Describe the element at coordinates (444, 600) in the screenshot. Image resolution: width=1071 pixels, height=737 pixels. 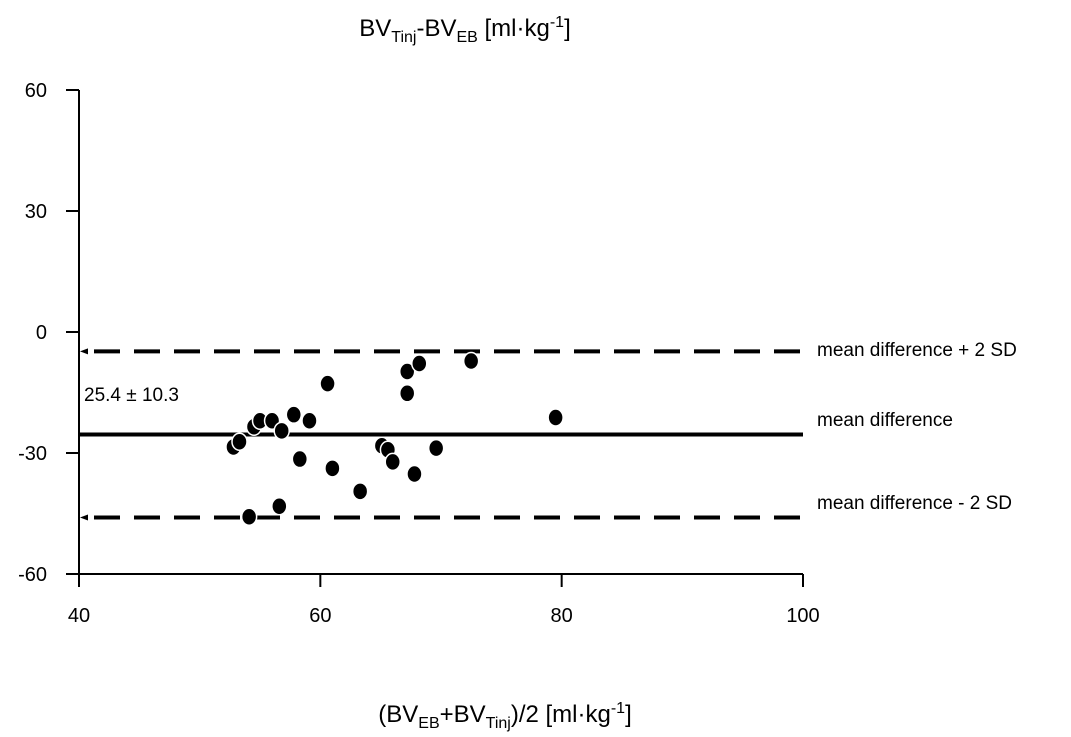
I see `x-ticks: 40 60 80 100` at that location.